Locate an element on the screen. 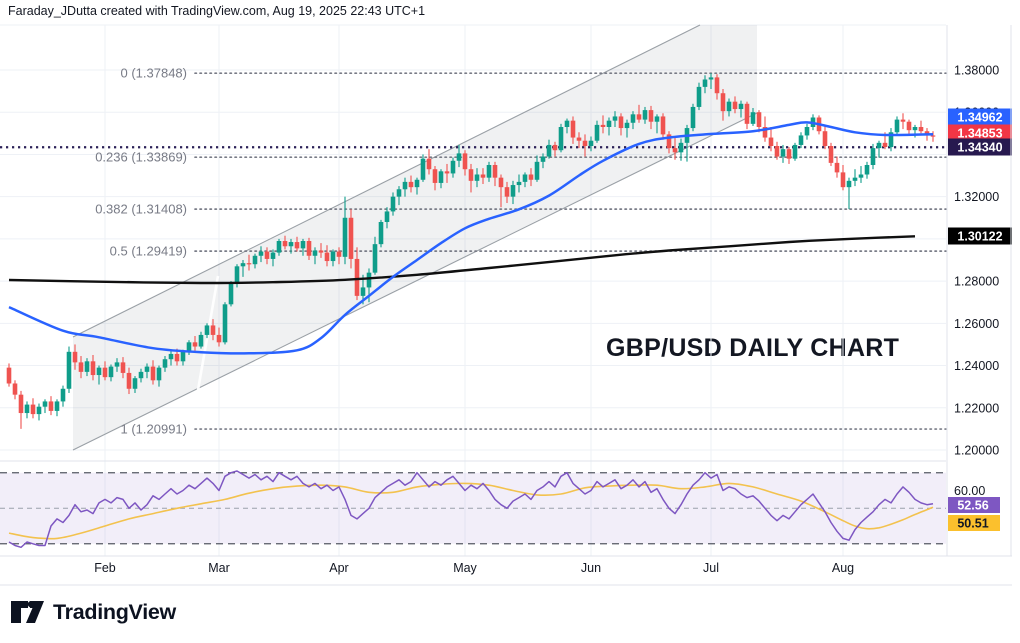 The height and width of the screenshot is (643, 1020). watermark: GBP/USD DAILY CHART is located at coordinates (753, 348).